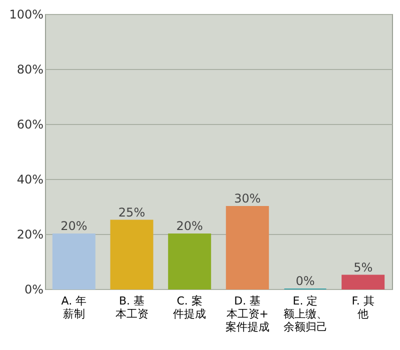 The width and height of the screenshot is (400, 350). I want to click on y-tick-label: 20%, so click(30, 235).